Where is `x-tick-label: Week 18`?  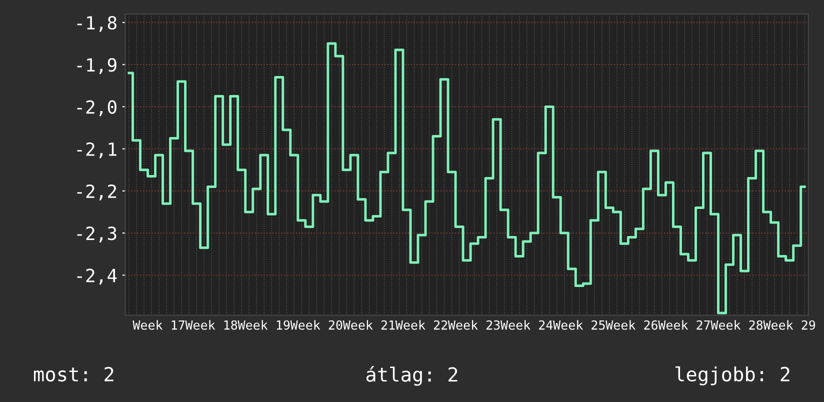
x-tick-label: Week 18 is located at coordinates (211, 325).